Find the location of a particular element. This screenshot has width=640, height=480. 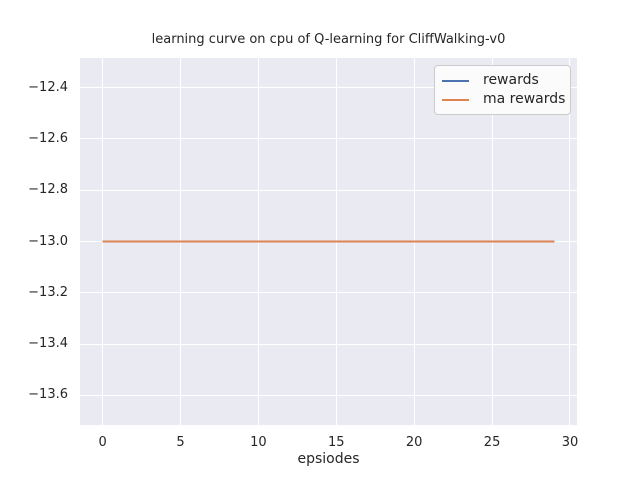

legend-item: rewards is located at coordinates (502, 80).